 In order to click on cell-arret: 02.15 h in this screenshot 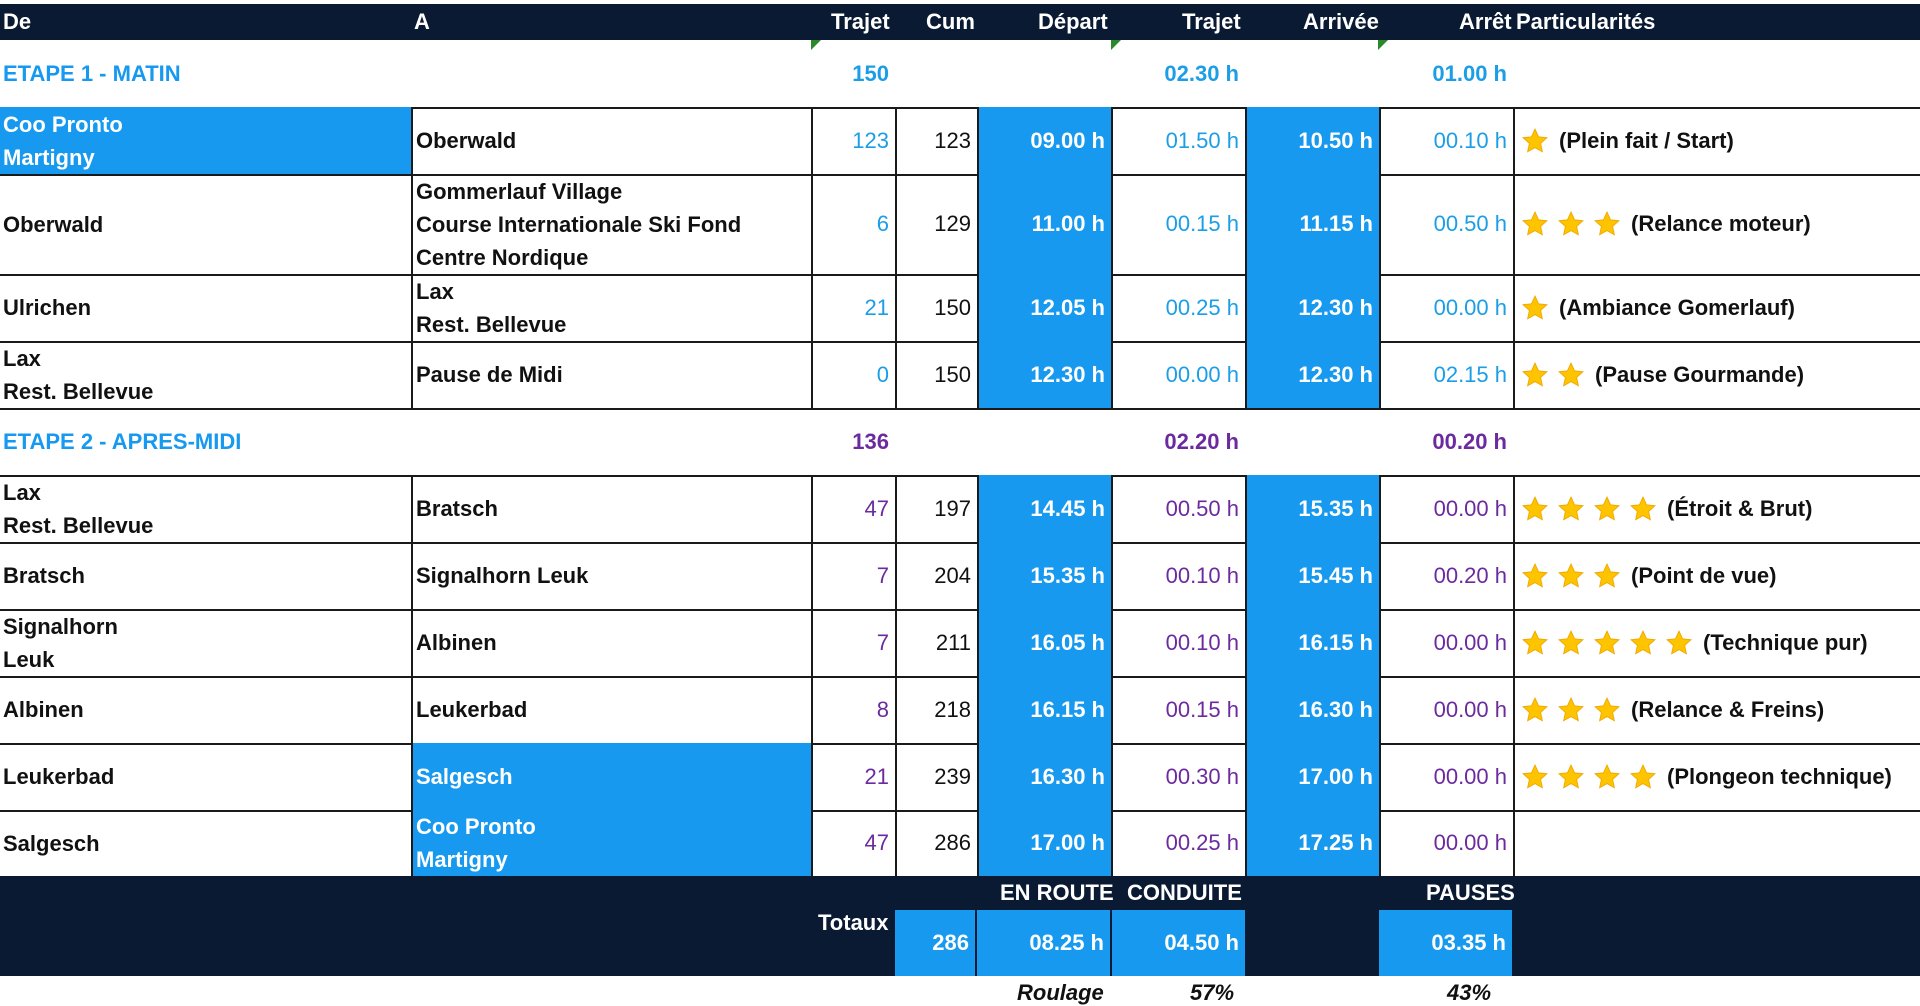, I will do `click(1446, 374)`.